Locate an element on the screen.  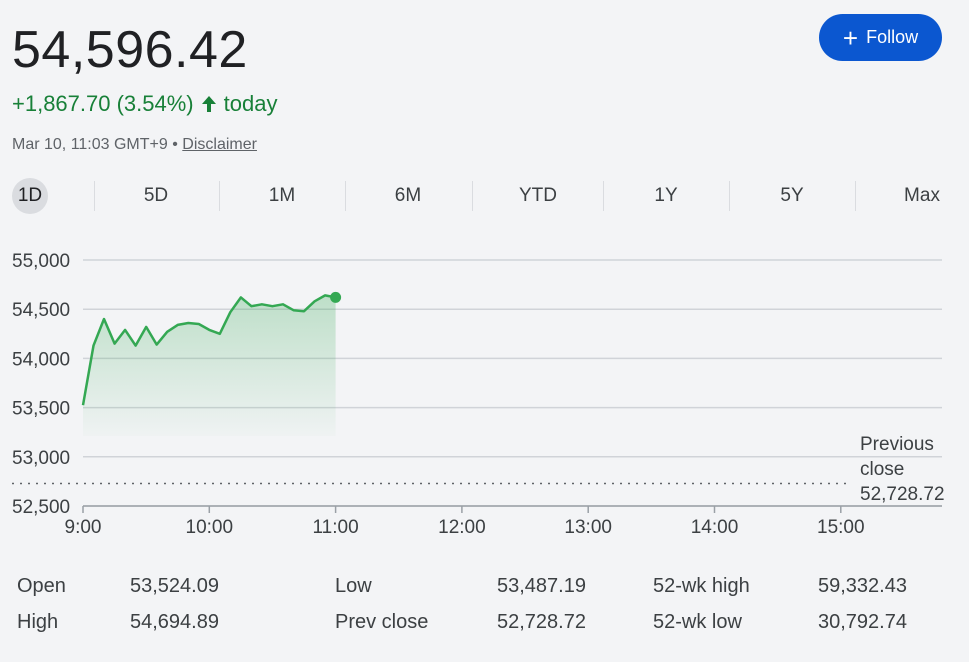
stat-value: 53,524.09 is located at coordinates (174, 586).